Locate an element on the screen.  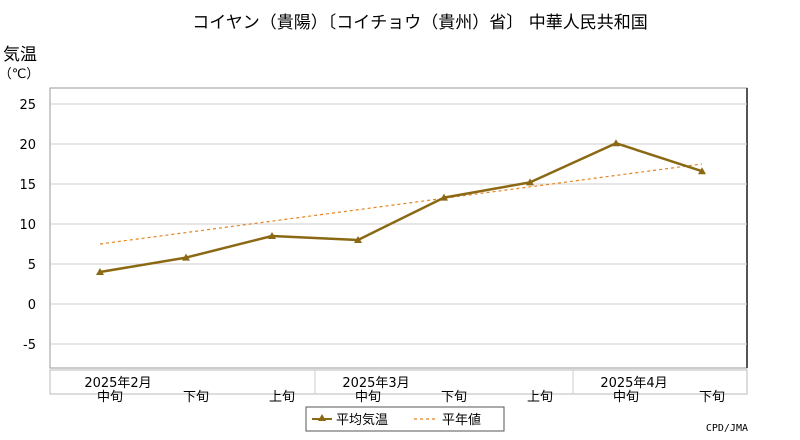
legend: 平均気温 平年値 is located at coordinates (405, 419).